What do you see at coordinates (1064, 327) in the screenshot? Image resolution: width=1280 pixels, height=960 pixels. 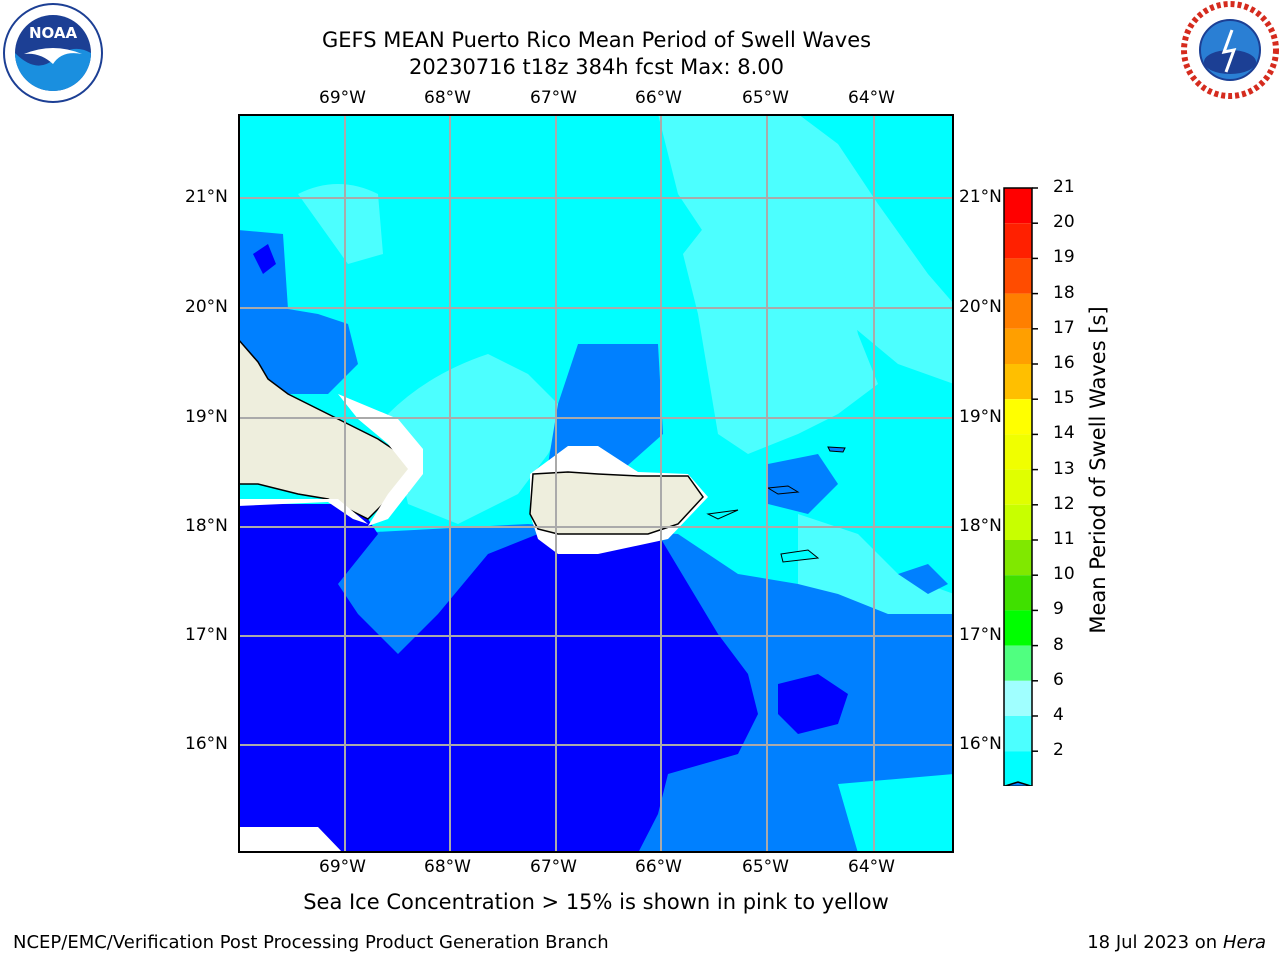 I see `colorbar-tick-label: 17` at bounding box center [1064, 327].